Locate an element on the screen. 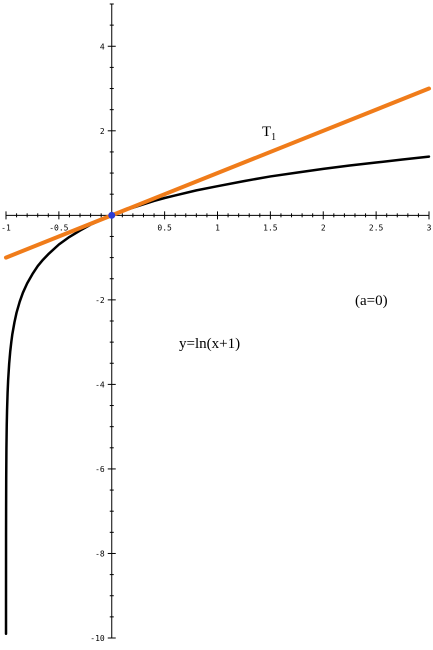 This screenshot has width=433, height=650. y-tick-label: 2 is located at coordinates (102, 131).